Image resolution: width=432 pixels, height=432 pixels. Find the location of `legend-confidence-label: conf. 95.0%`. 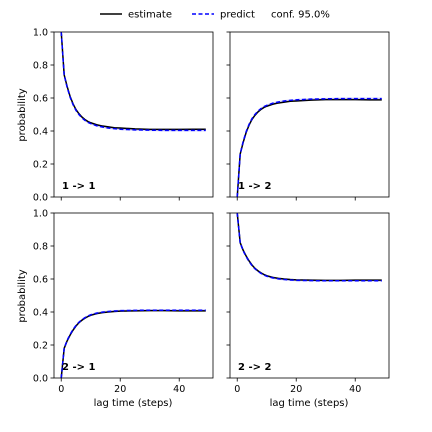

legend-confidence-label: conf. 95.0% is located at coordinates (300, 15).